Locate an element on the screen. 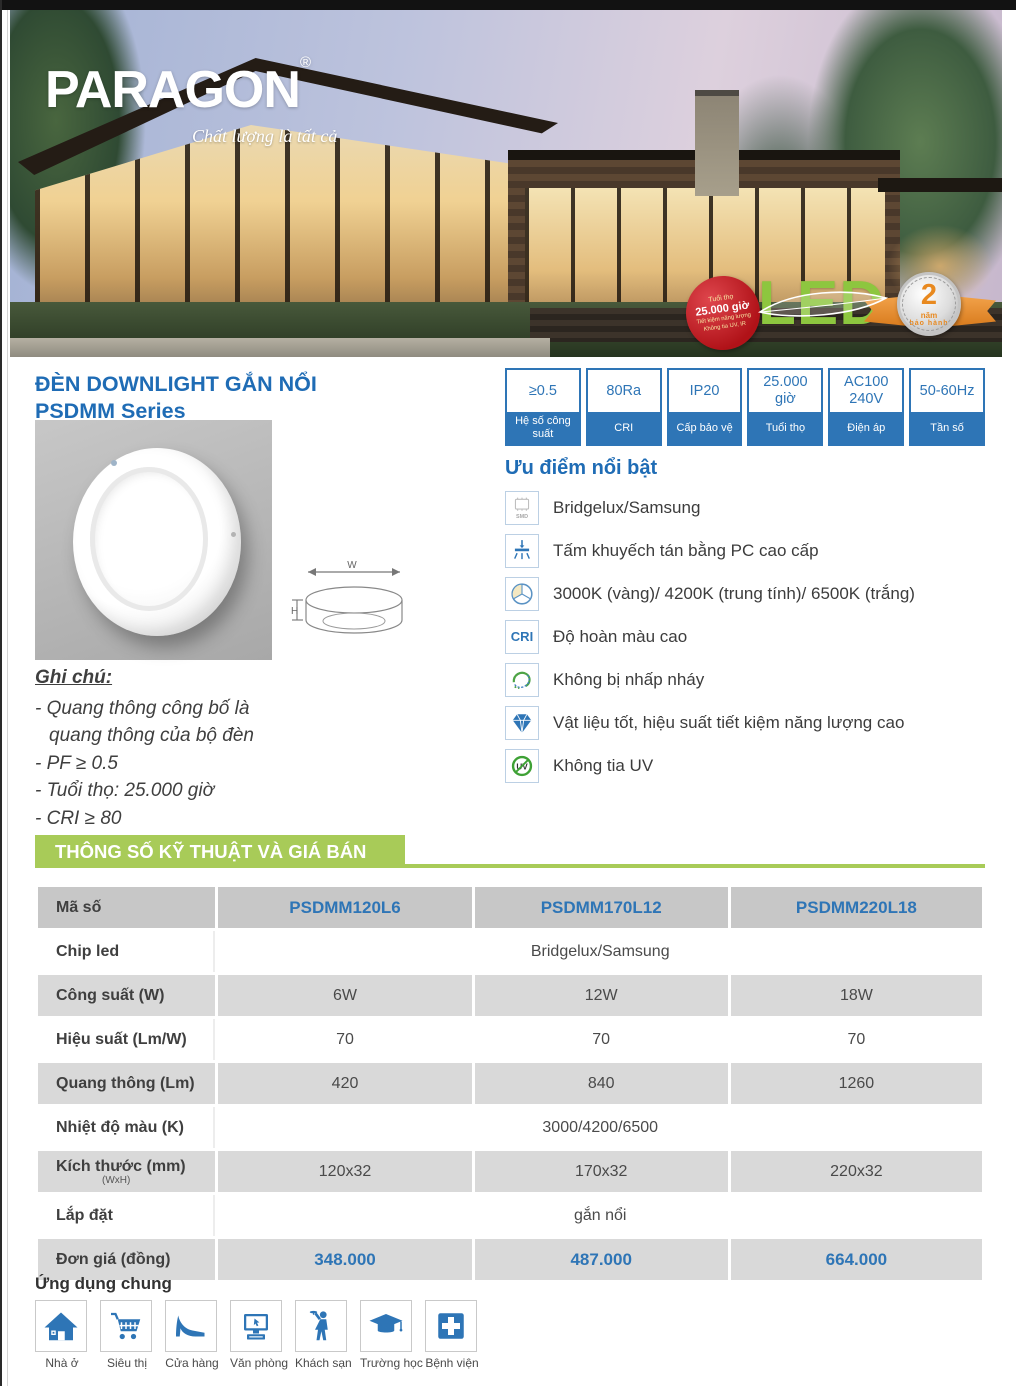 Image resolution: width=1016 pixels, height=1386 pixels. row-label: Lắp đặt is located at coordinates (127, 1215).